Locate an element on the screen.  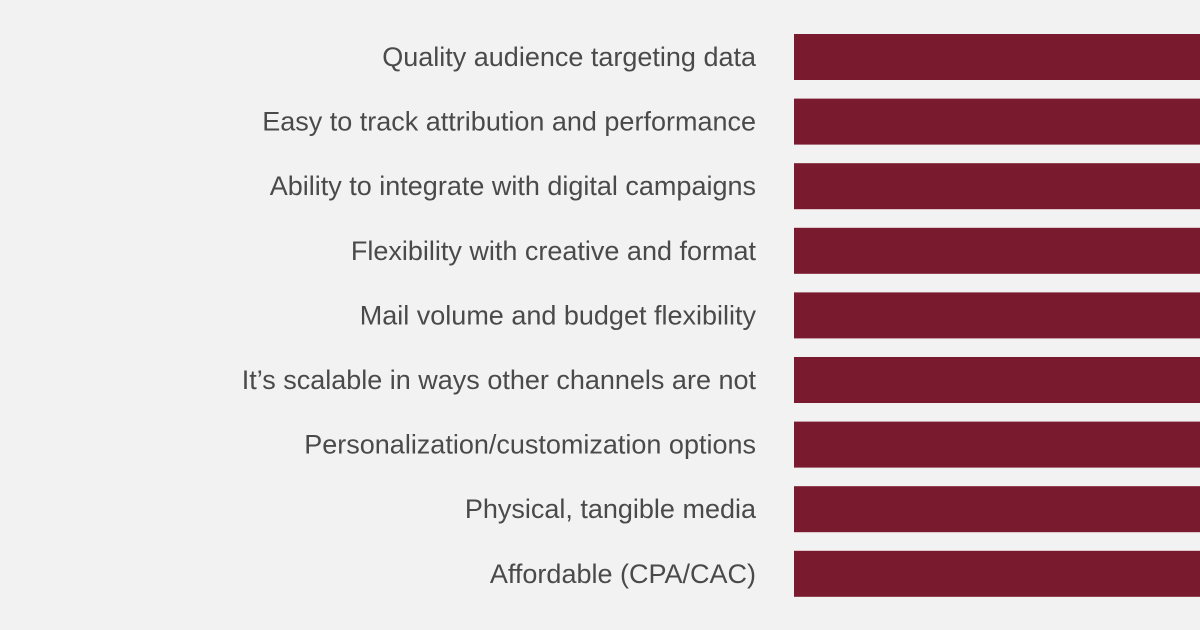
category-label: Physical, tangible media is located at coordinates (611, 509).